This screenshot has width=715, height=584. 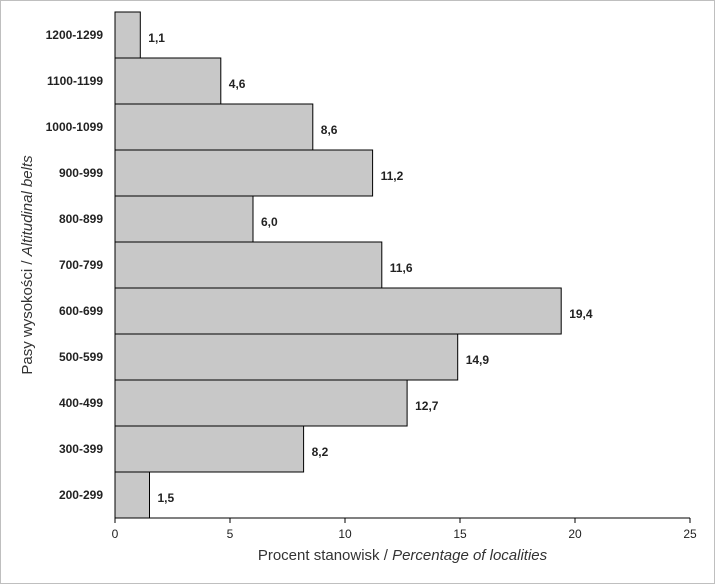 I want to click on category-label: 700-799, so click(x=81, y=265).